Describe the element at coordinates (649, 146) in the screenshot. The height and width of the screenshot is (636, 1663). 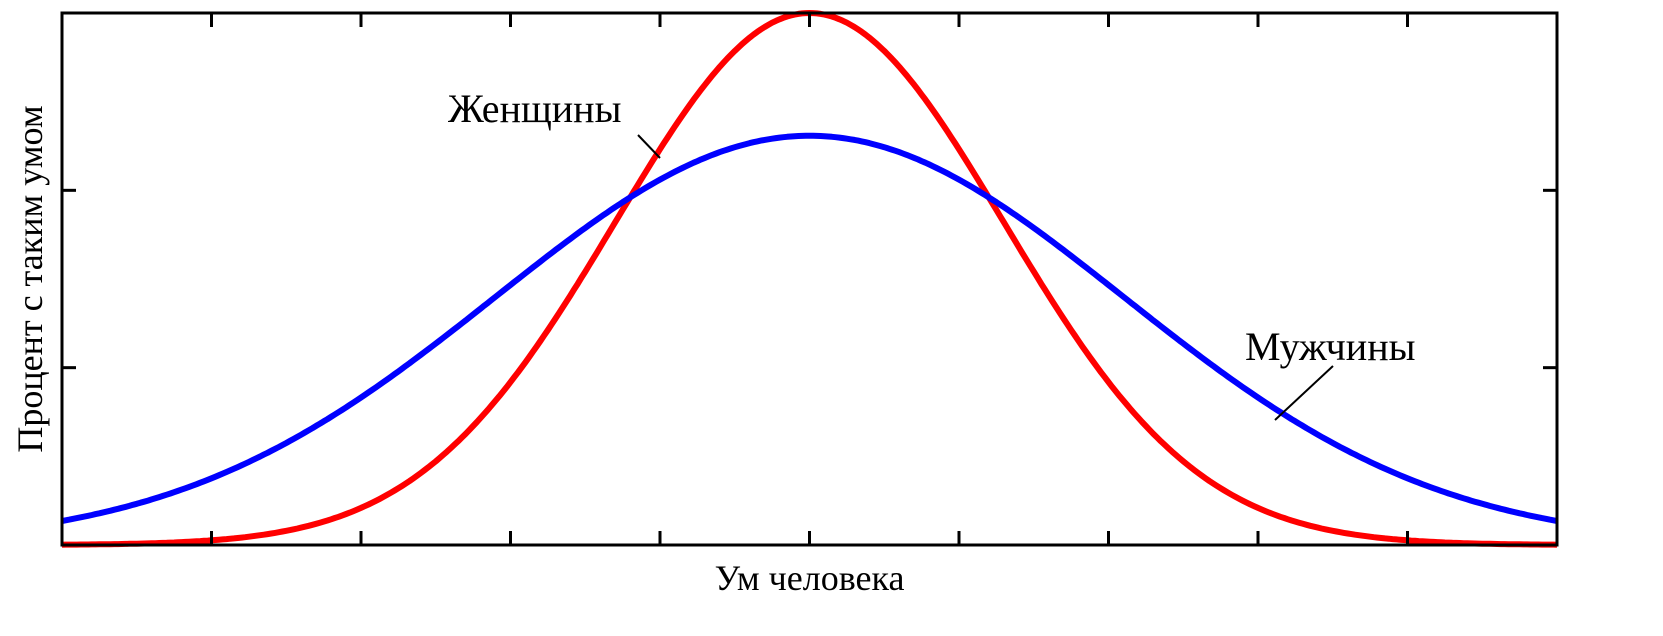
I see `leader-line-women` at that location.